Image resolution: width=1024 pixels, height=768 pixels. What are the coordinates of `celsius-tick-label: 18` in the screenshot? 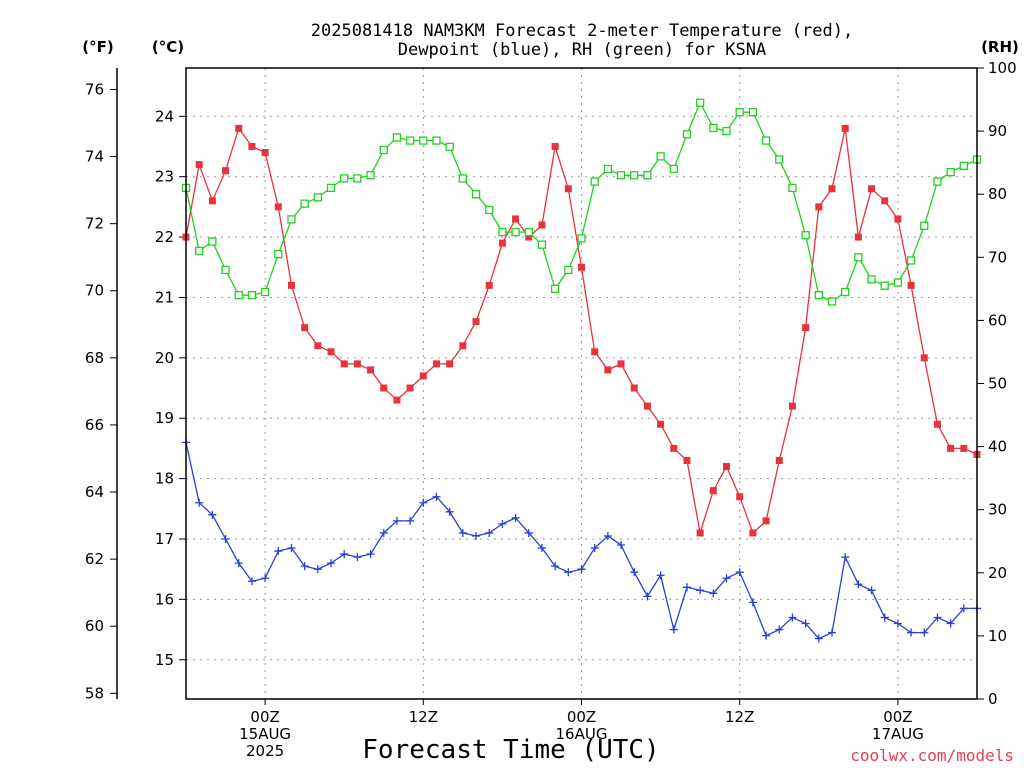 It's located at (164, 479).